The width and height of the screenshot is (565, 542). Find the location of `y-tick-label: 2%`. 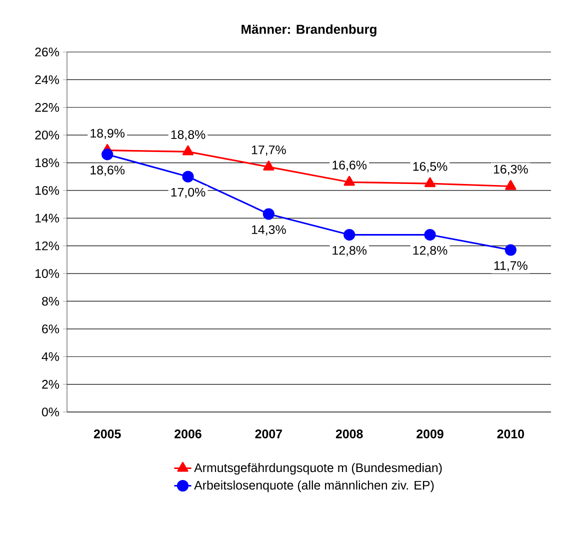

y-tick-label: 2% is located at coordinates (51, 384).